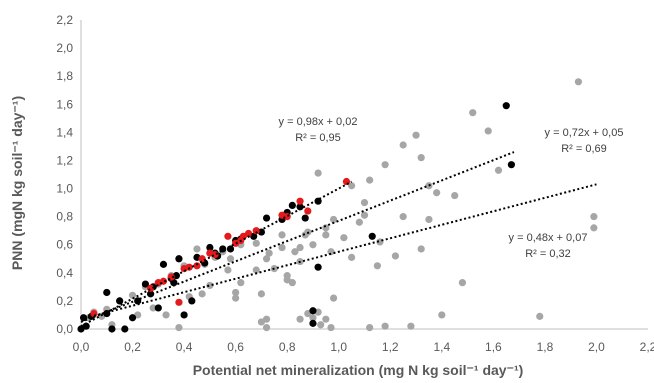 Image resolution: width=654 pixels, height=383 pixels. Describe the element at coordinates (64, 174) in the screenshot. I see `y-tick-labels: 0,0 0,2 0,4 0,6 0,8 1,0 1,2 1,4 1,6 1,8 2,0 2,2` at that location.